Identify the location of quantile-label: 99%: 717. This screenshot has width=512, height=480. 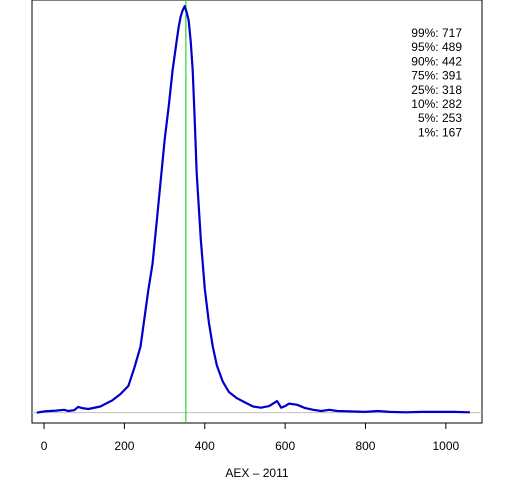
(436, 33).